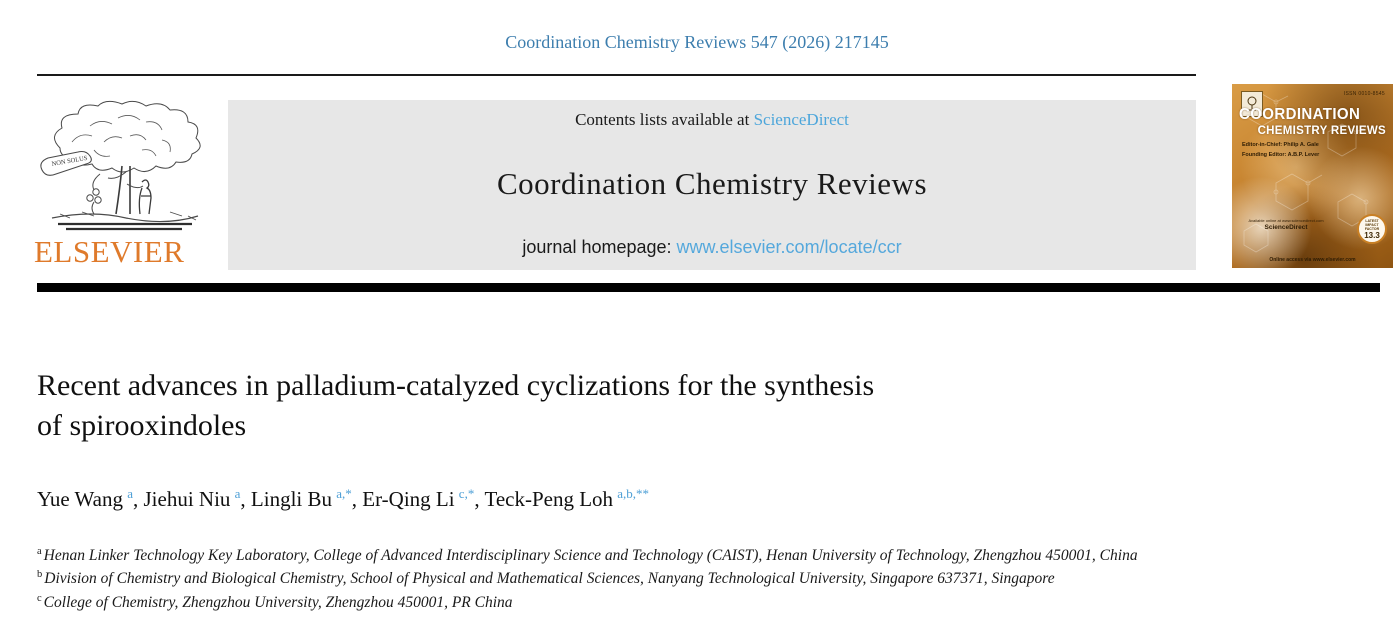 Image resolution: width=1394 pixels, height=629 pixels. What do you see at coordinates (664, 119) in the screenshot?
I see `contents-prefix: Contents lists available at` at bounding box center [664, 119].